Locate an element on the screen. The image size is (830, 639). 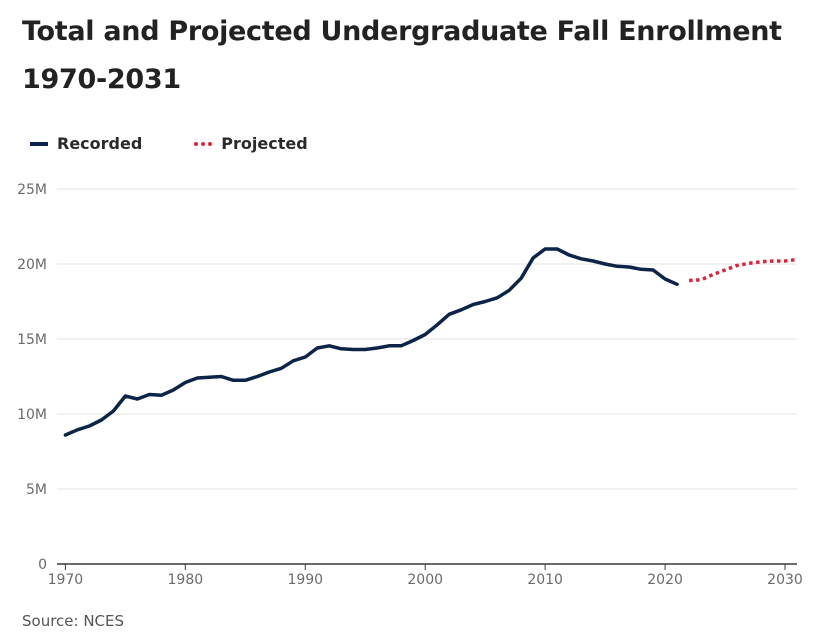
x-tick-label: 2010 is located at coordinates (545, 580).